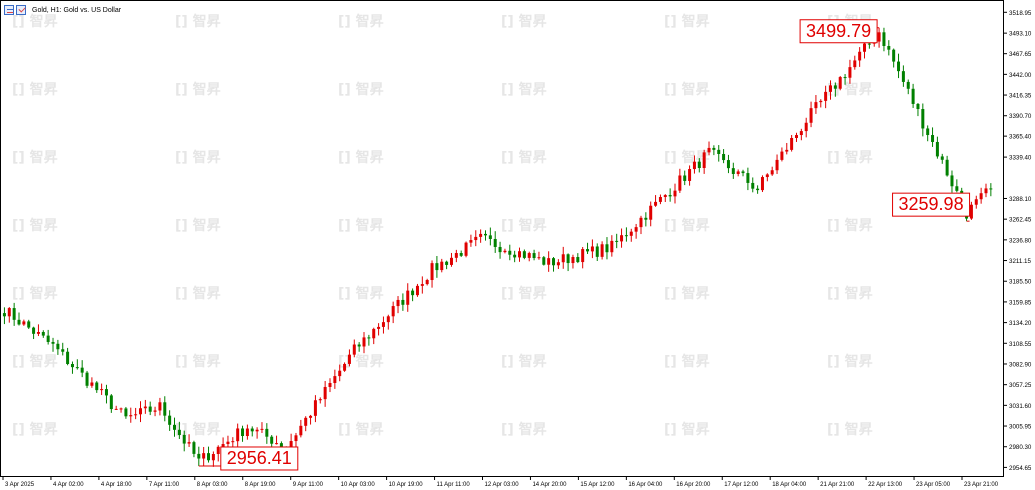 Image resolution: width=1035 pixels, height=490 pixels. Describe the element at coordinates (358, 485) in the screenshot. I see `x-tick-label: 10 Apr 03:00` at that location.